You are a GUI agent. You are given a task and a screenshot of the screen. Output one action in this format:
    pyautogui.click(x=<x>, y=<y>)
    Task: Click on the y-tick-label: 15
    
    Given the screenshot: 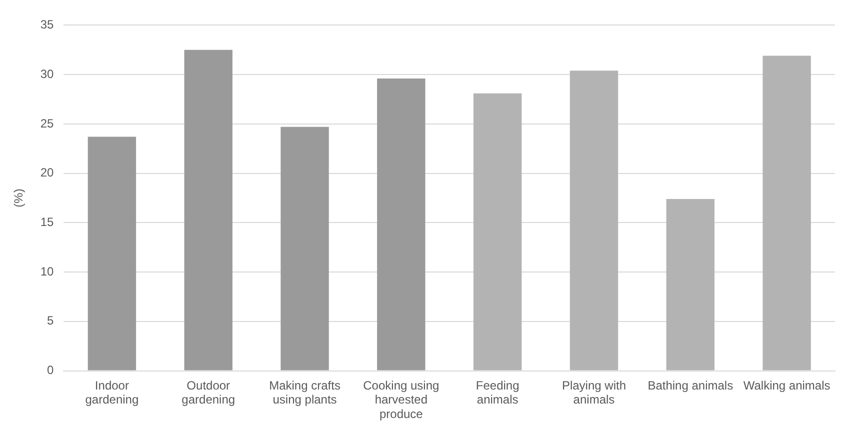 What is the action you would take?
    pyautogui.click(x=47, y=222)
    